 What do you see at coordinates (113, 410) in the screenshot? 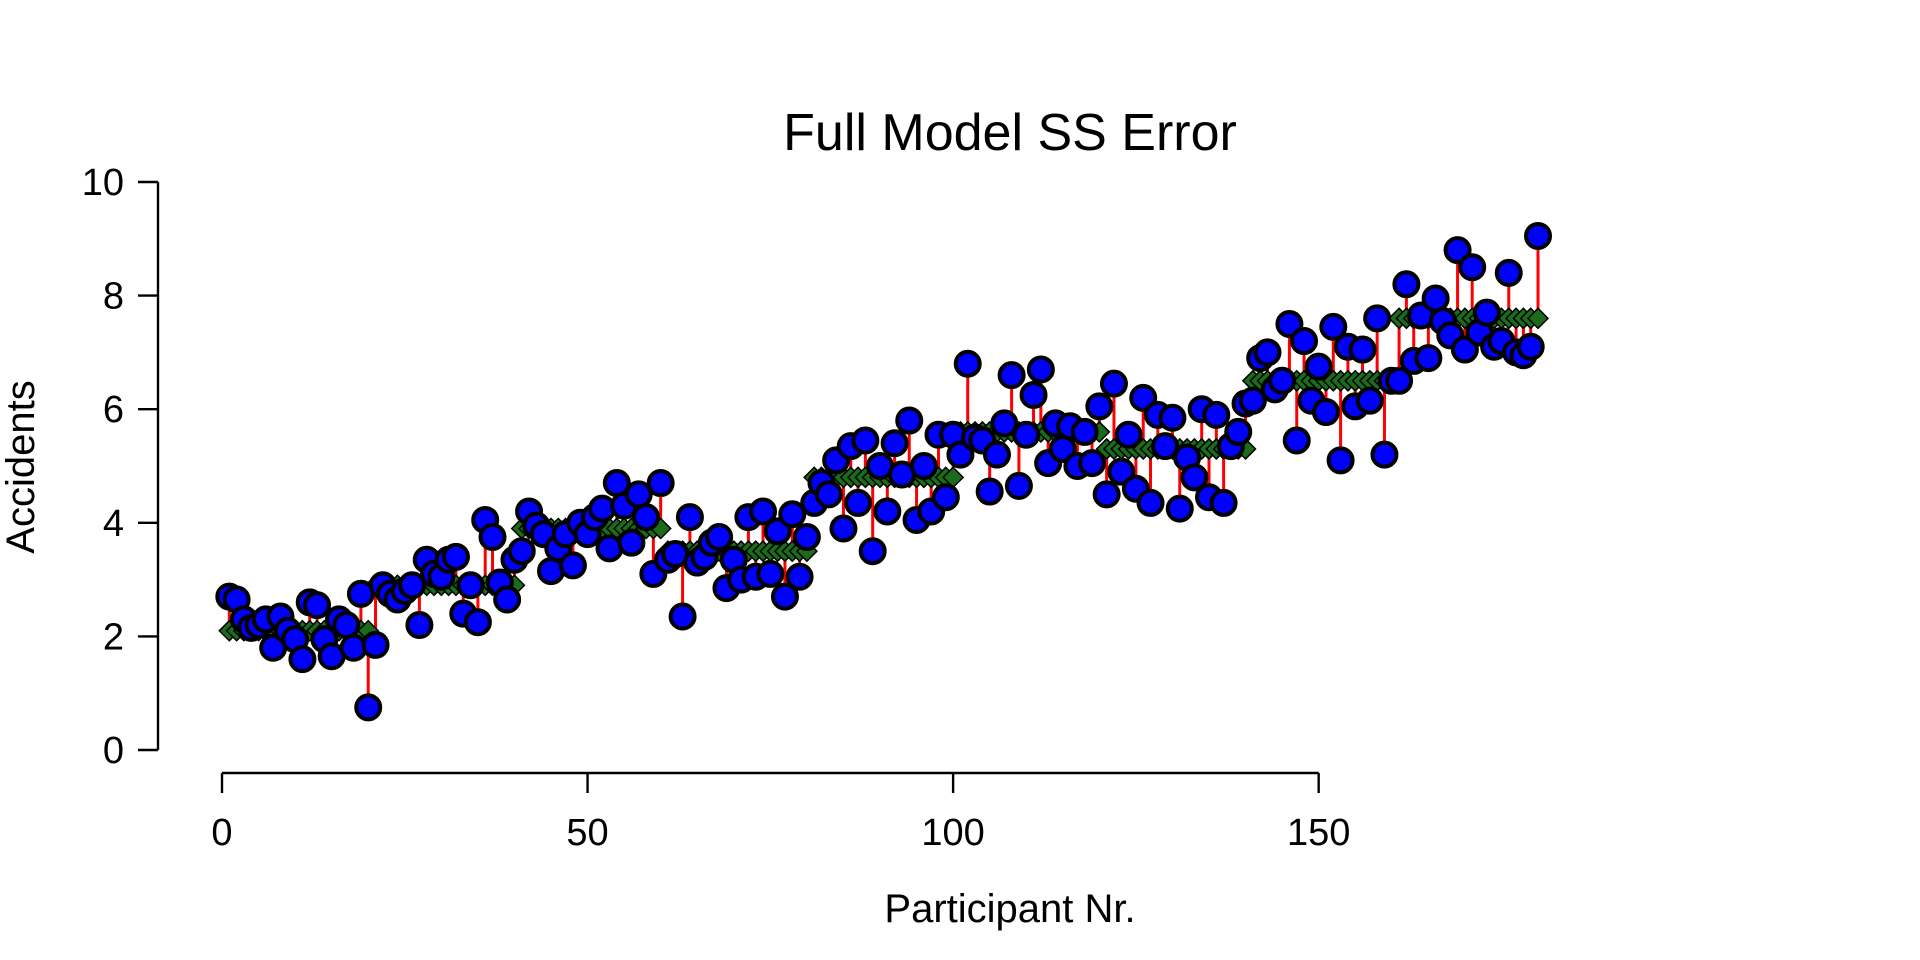
I see `y-tick-label: 6` at bounding box center [113, 410].